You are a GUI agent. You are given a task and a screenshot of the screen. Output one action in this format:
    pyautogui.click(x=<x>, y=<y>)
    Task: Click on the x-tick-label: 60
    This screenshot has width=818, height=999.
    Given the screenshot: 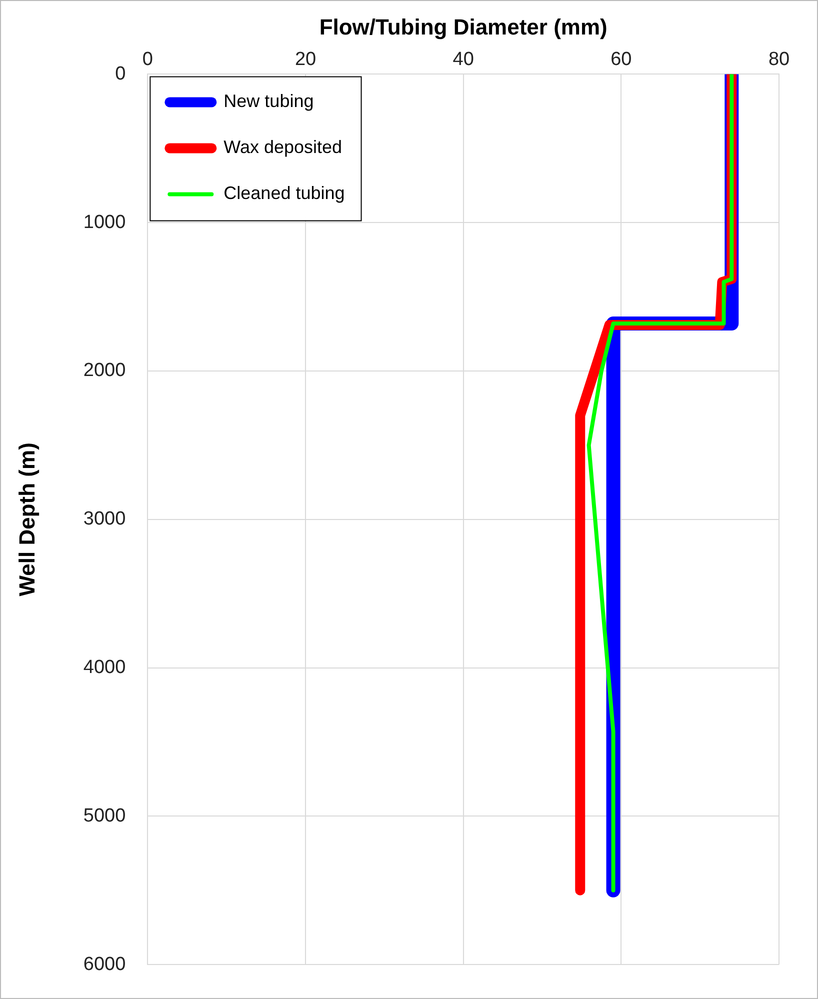 What is the action you would take?
    pyautogui.click(x=621, y=59)
    